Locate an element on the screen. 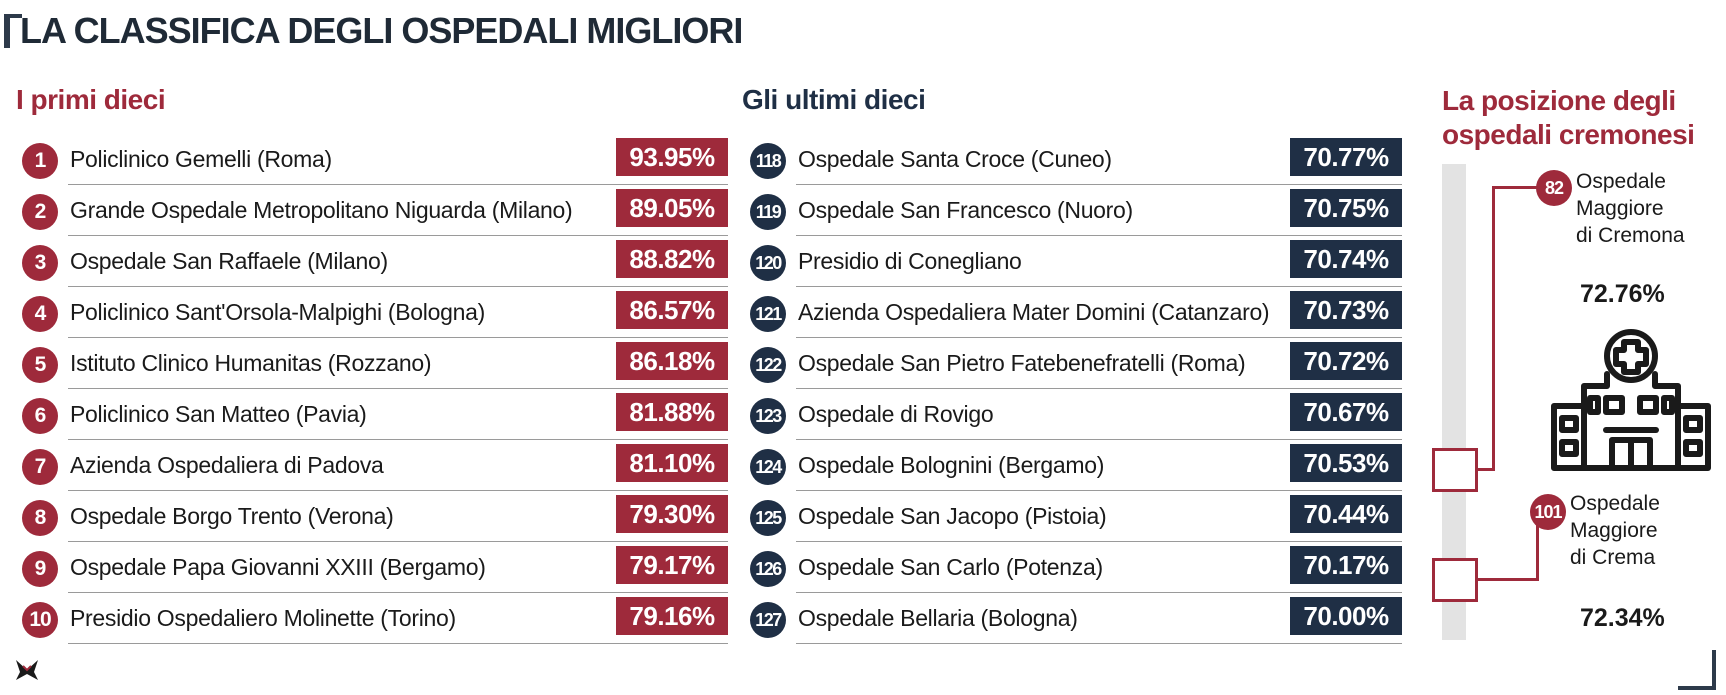 Image resolution: width=1726 pixels, height=695 pixels. score-value: 70.17% is located at coordinates (1346, 565).